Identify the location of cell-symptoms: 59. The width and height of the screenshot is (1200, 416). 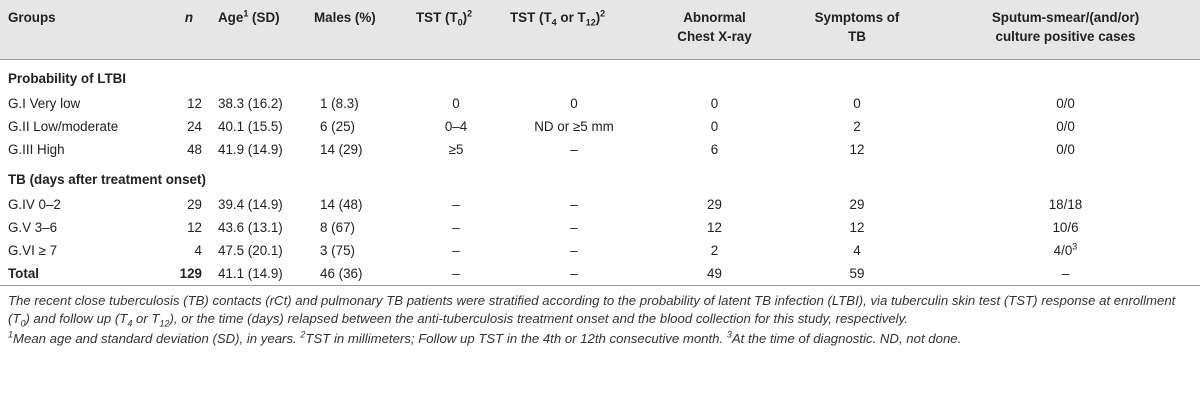
(857, 273).